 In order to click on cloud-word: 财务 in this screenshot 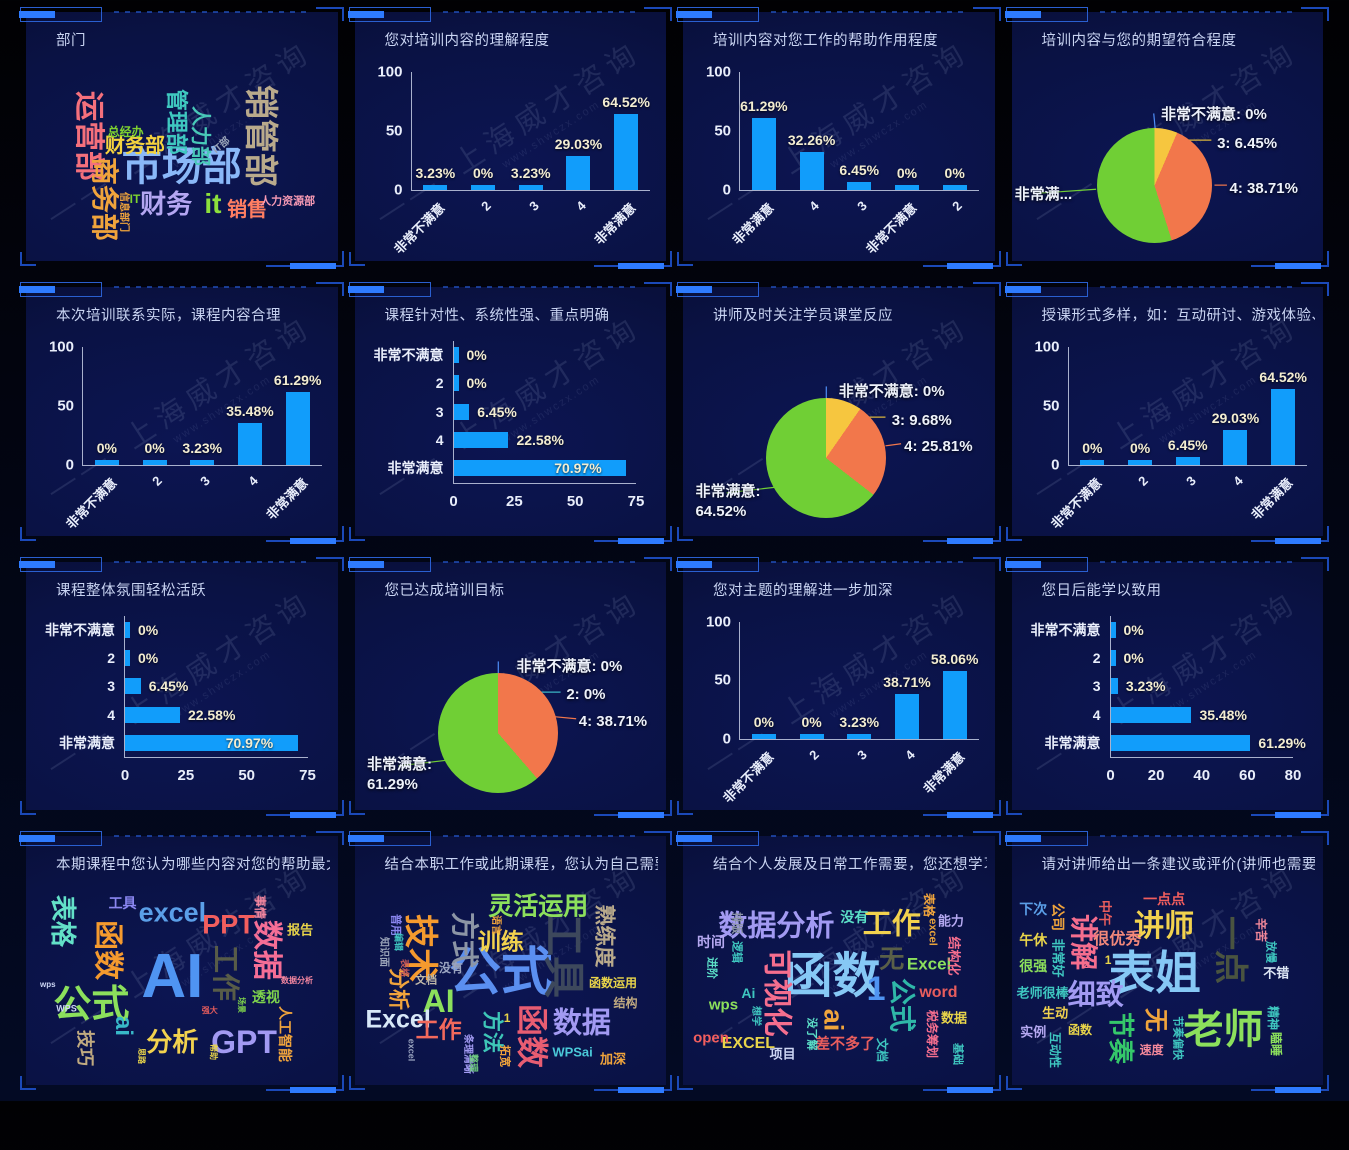, I will do `click(166, 203)`.